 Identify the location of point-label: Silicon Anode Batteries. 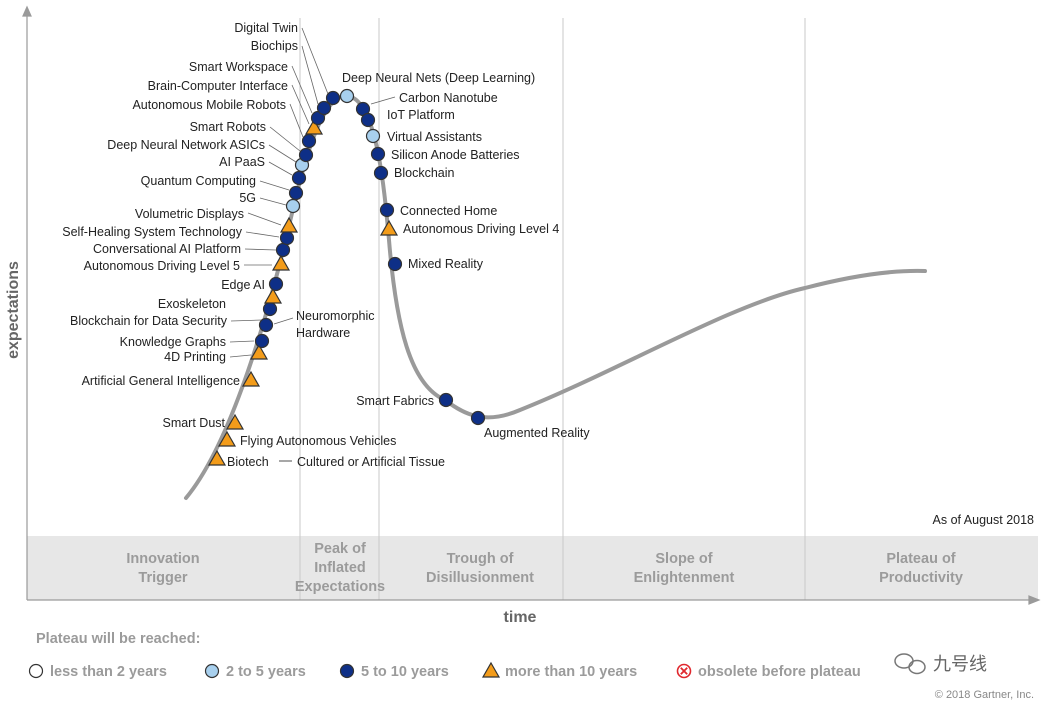
(455, 155).